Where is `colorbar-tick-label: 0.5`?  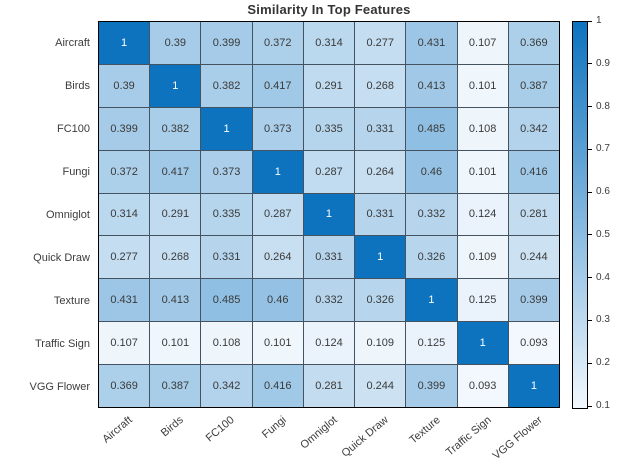
colorbar-tick-label: 0.5 is located at coordinates (603, 234).